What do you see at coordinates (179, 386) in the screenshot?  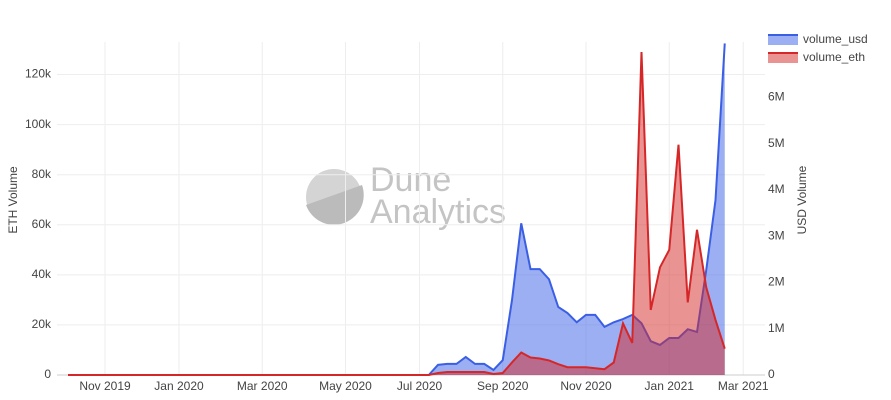 I see `x-tick-label: Jan 2020` at bounding box center [179, 386].